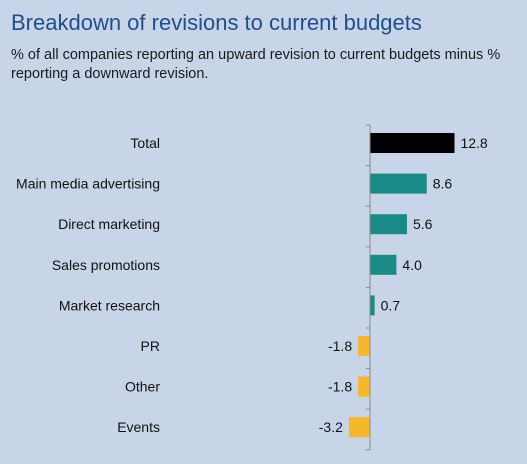 The width and height of the screenshot is (527, 464). I want to click on category-label: Main media advertising, so click(88, 184).